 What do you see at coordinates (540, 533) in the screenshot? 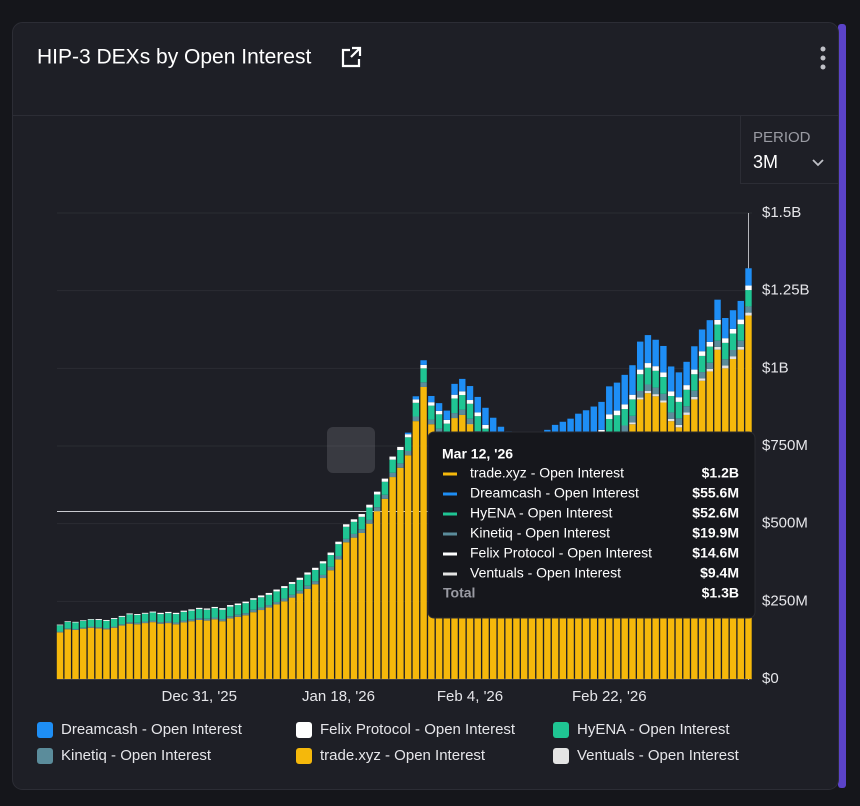
I see `tooltip-row-name: Kinetiq - Open Interest` at bounding box center [540, 533].